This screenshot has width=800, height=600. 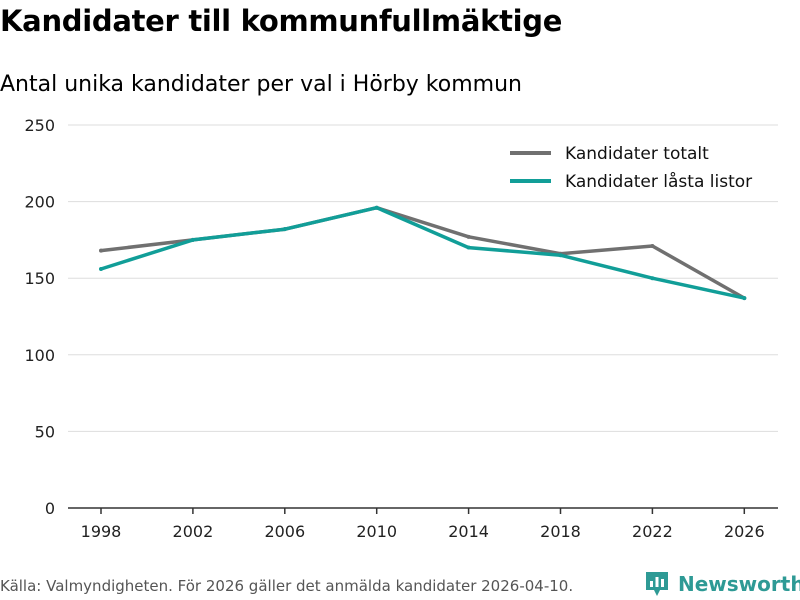 I want to click on newsworthy-logo-icon, so click(x=657, y=584).